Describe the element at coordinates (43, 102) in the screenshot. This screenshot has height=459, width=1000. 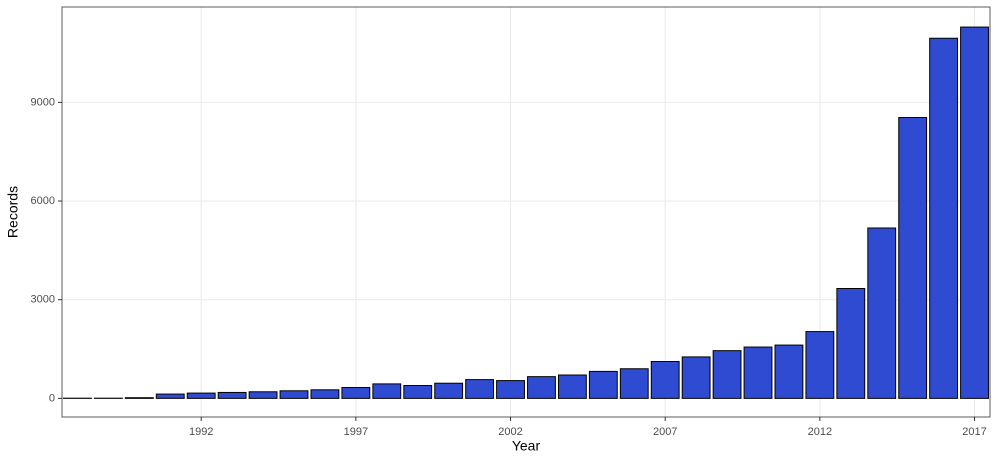
I see `y-tick-label: 9000` at that location.